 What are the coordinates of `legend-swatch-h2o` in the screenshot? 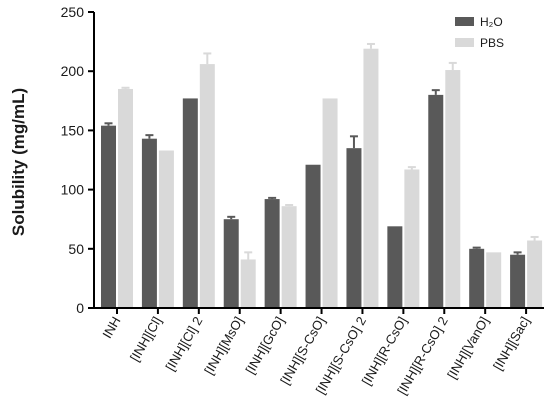 It's located at (464, 21).